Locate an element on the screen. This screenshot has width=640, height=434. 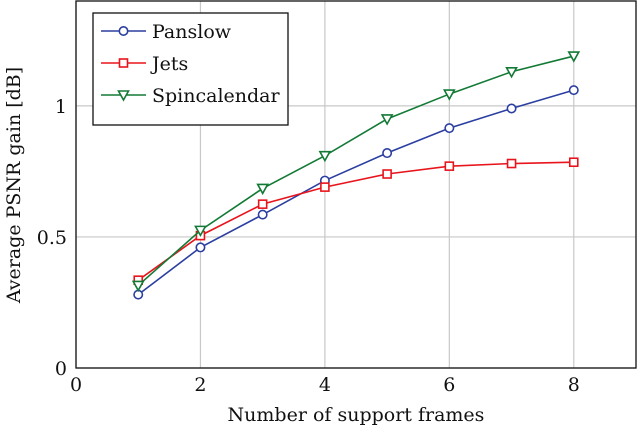
legend: Panslow Jets Spincalendar is located at coordinates (190, 69).